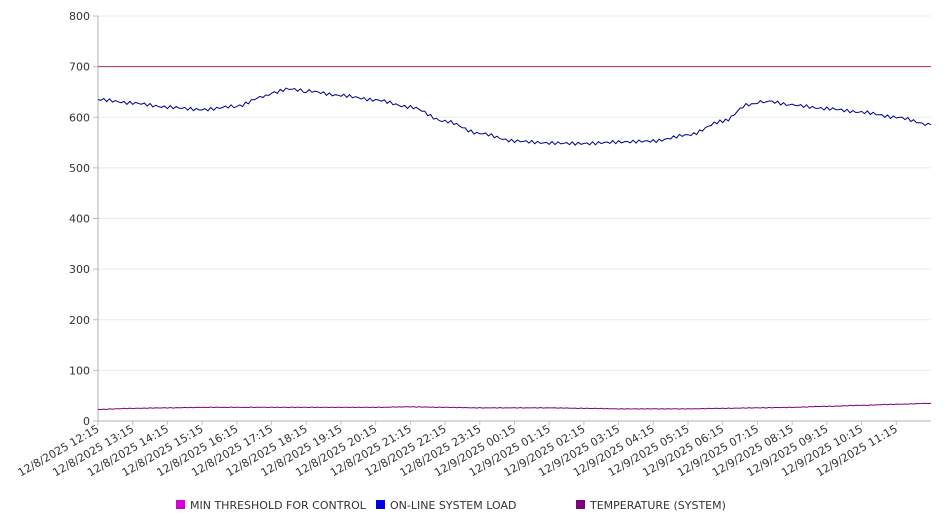 This screenshot has height=526, width=946. I want to click on y-tick-labels: 0 100 200 300 400 500 600 700 800, so click(79, 219).